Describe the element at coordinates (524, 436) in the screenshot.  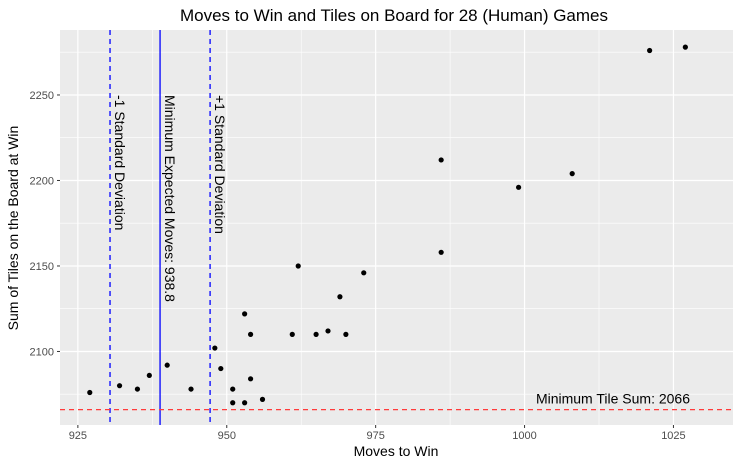
I see `x-tick-label: 1000` at that location.